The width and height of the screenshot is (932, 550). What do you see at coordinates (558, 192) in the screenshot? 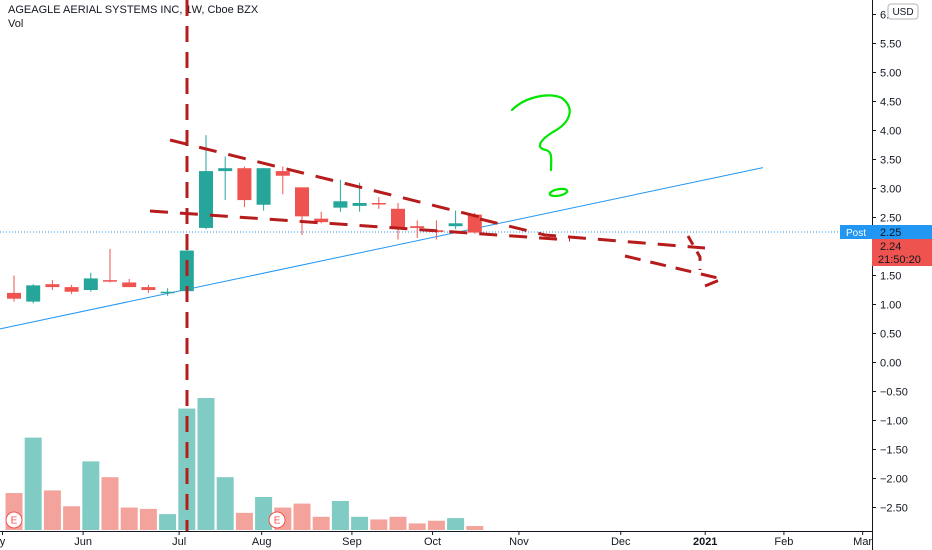
I see `question-mark-dot` at bounding box center [558, 192].